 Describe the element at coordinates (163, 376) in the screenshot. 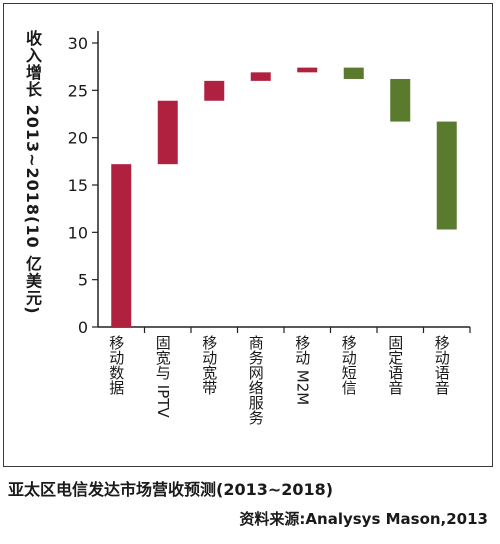

I see `x-category-label: 固宽与 IPTV` at that location.